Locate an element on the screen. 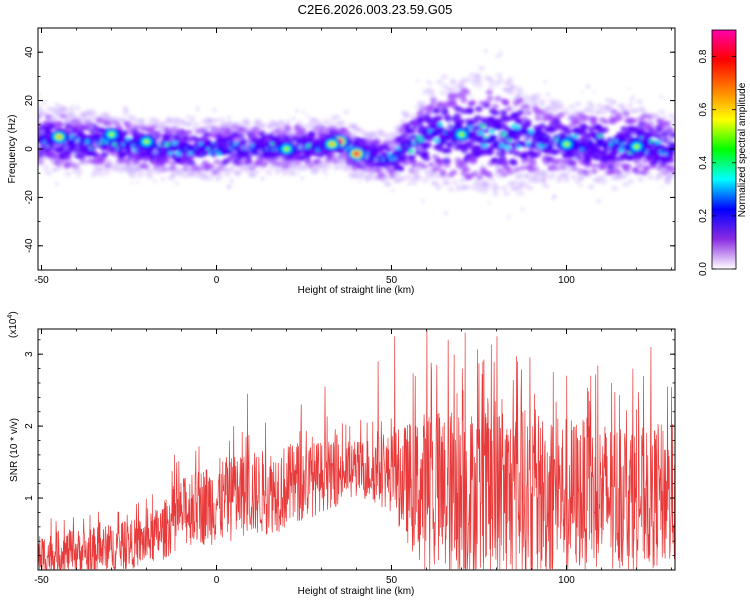 This screenshot has width=750, height=600. y-tick-label: 0 is located at coordinates (29, 149).